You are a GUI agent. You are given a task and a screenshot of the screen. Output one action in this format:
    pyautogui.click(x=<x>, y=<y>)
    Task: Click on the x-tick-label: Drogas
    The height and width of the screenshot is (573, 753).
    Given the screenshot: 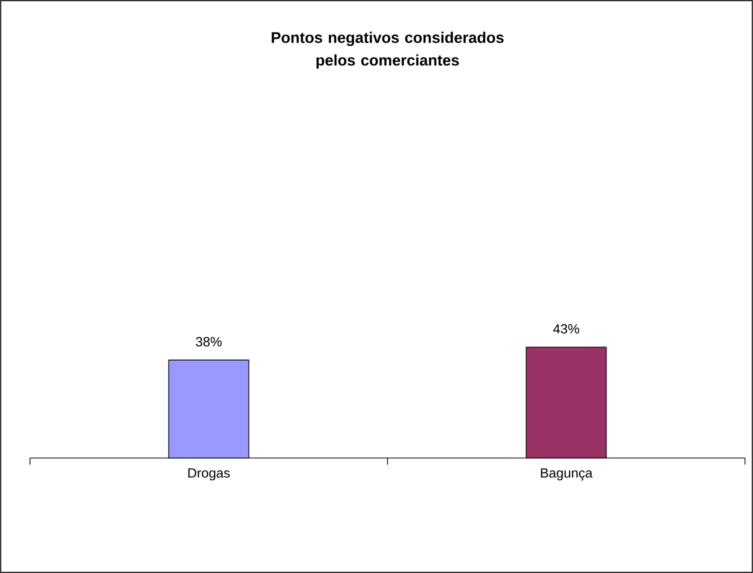 What is the action you would take?
    pyautogui.click(x=209, y=474)
    